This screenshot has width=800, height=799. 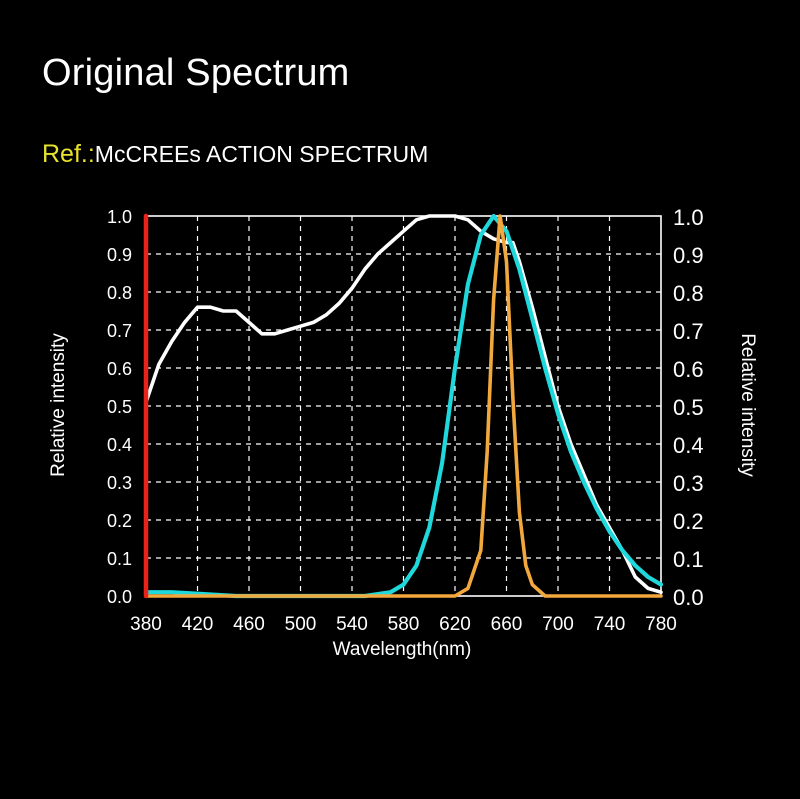 What do you see at coordinates (688, 483) in the screenshot?
I see `y-tick-label-right: 0.3` at bounding box center [688, 483].